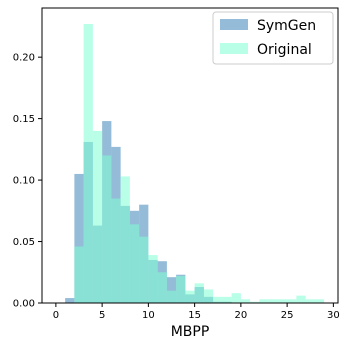 The height and width of the screenshot is (340, 341). Describe the element at coordinates (286, 26) in the screenshot. I see `legend-label-symgen: SymGen` at that location.